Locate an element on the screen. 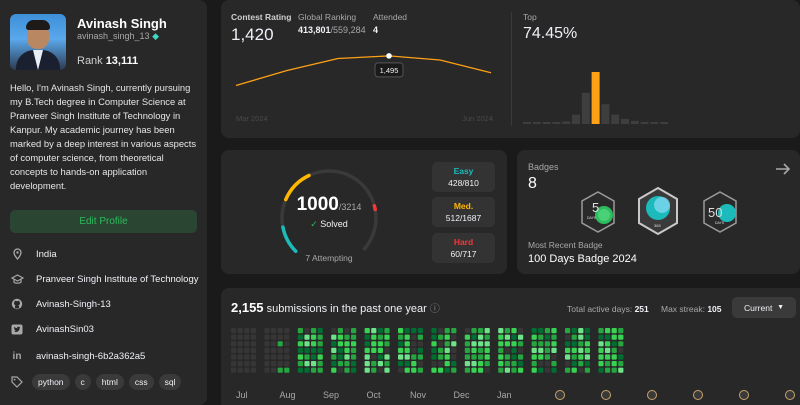 The width and height of the screenshot is (800, 405). skill-tag: sql is located at coordinates (170, 382).